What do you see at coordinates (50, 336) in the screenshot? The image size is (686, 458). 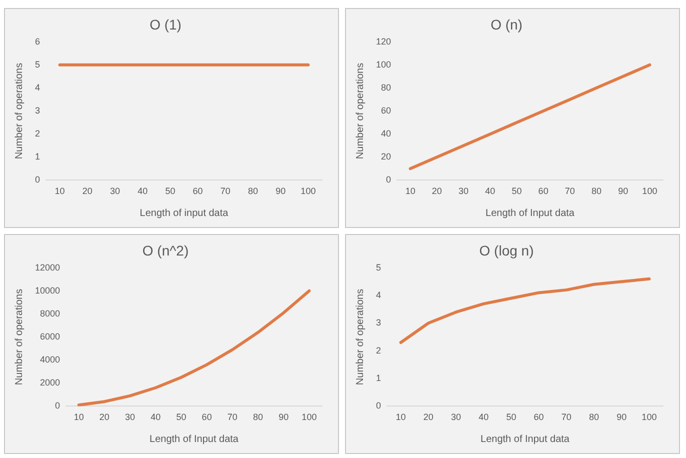 I see `y-tick-label: 6000` at bounding box center [50, 336].